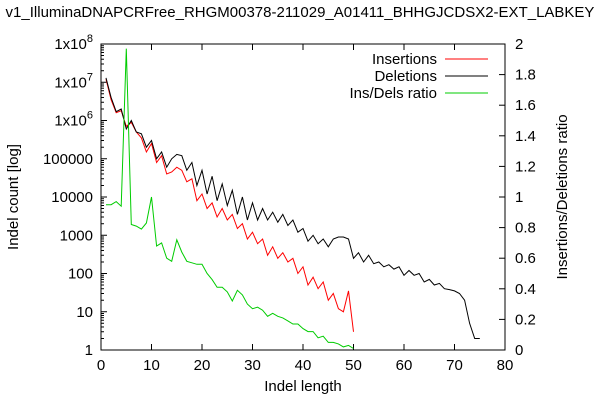 Image resolution: width=600 pixels, height=400 pixels. What do you see at coordinates (519, 44) in the screenshot?
I see `y2-tick-label: 2` at bounding box center [519, 44].